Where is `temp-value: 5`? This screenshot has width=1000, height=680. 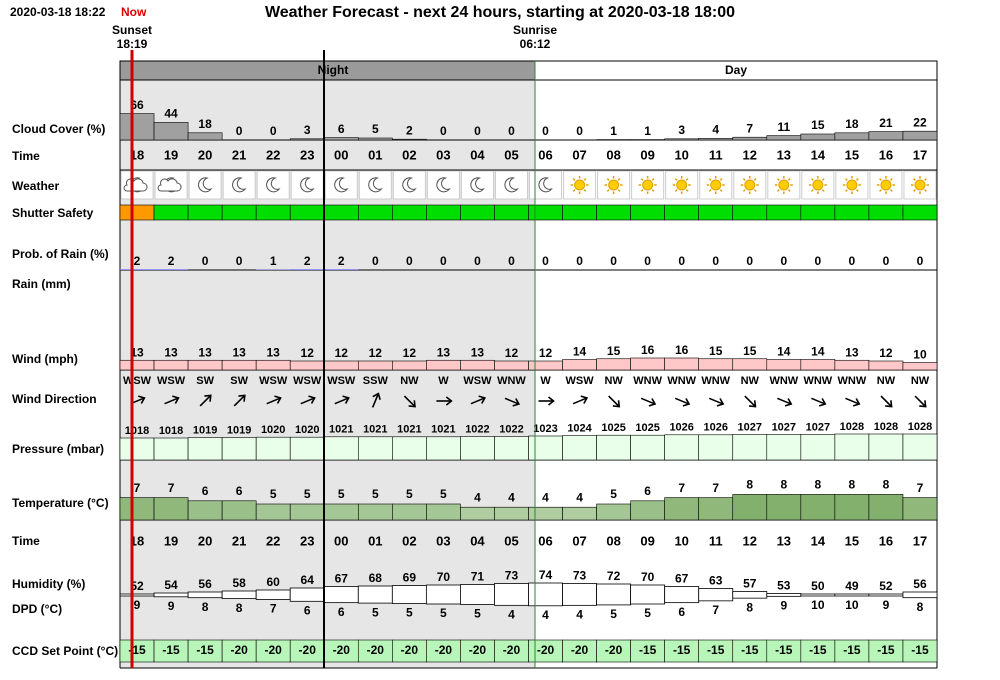
temp-value: 5 is located at coordinates (273, 494).